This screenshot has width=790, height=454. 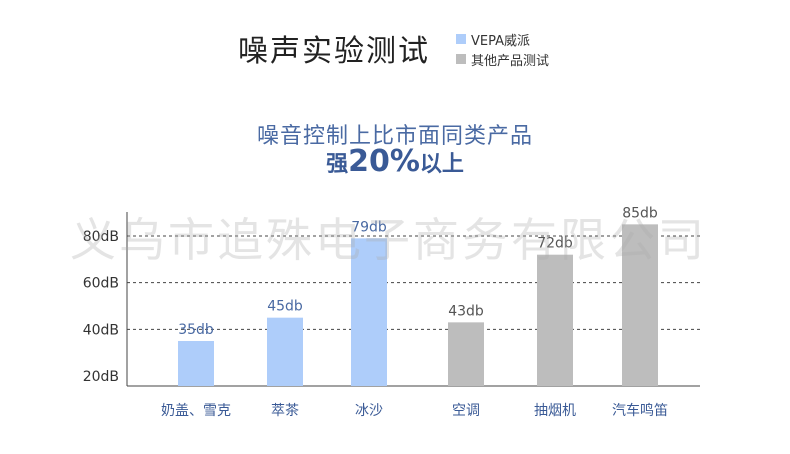 What do you see at coordinates (555, 320) in the screenshot?
I see `bar-抽烟机` at bounding box center [555, 320].